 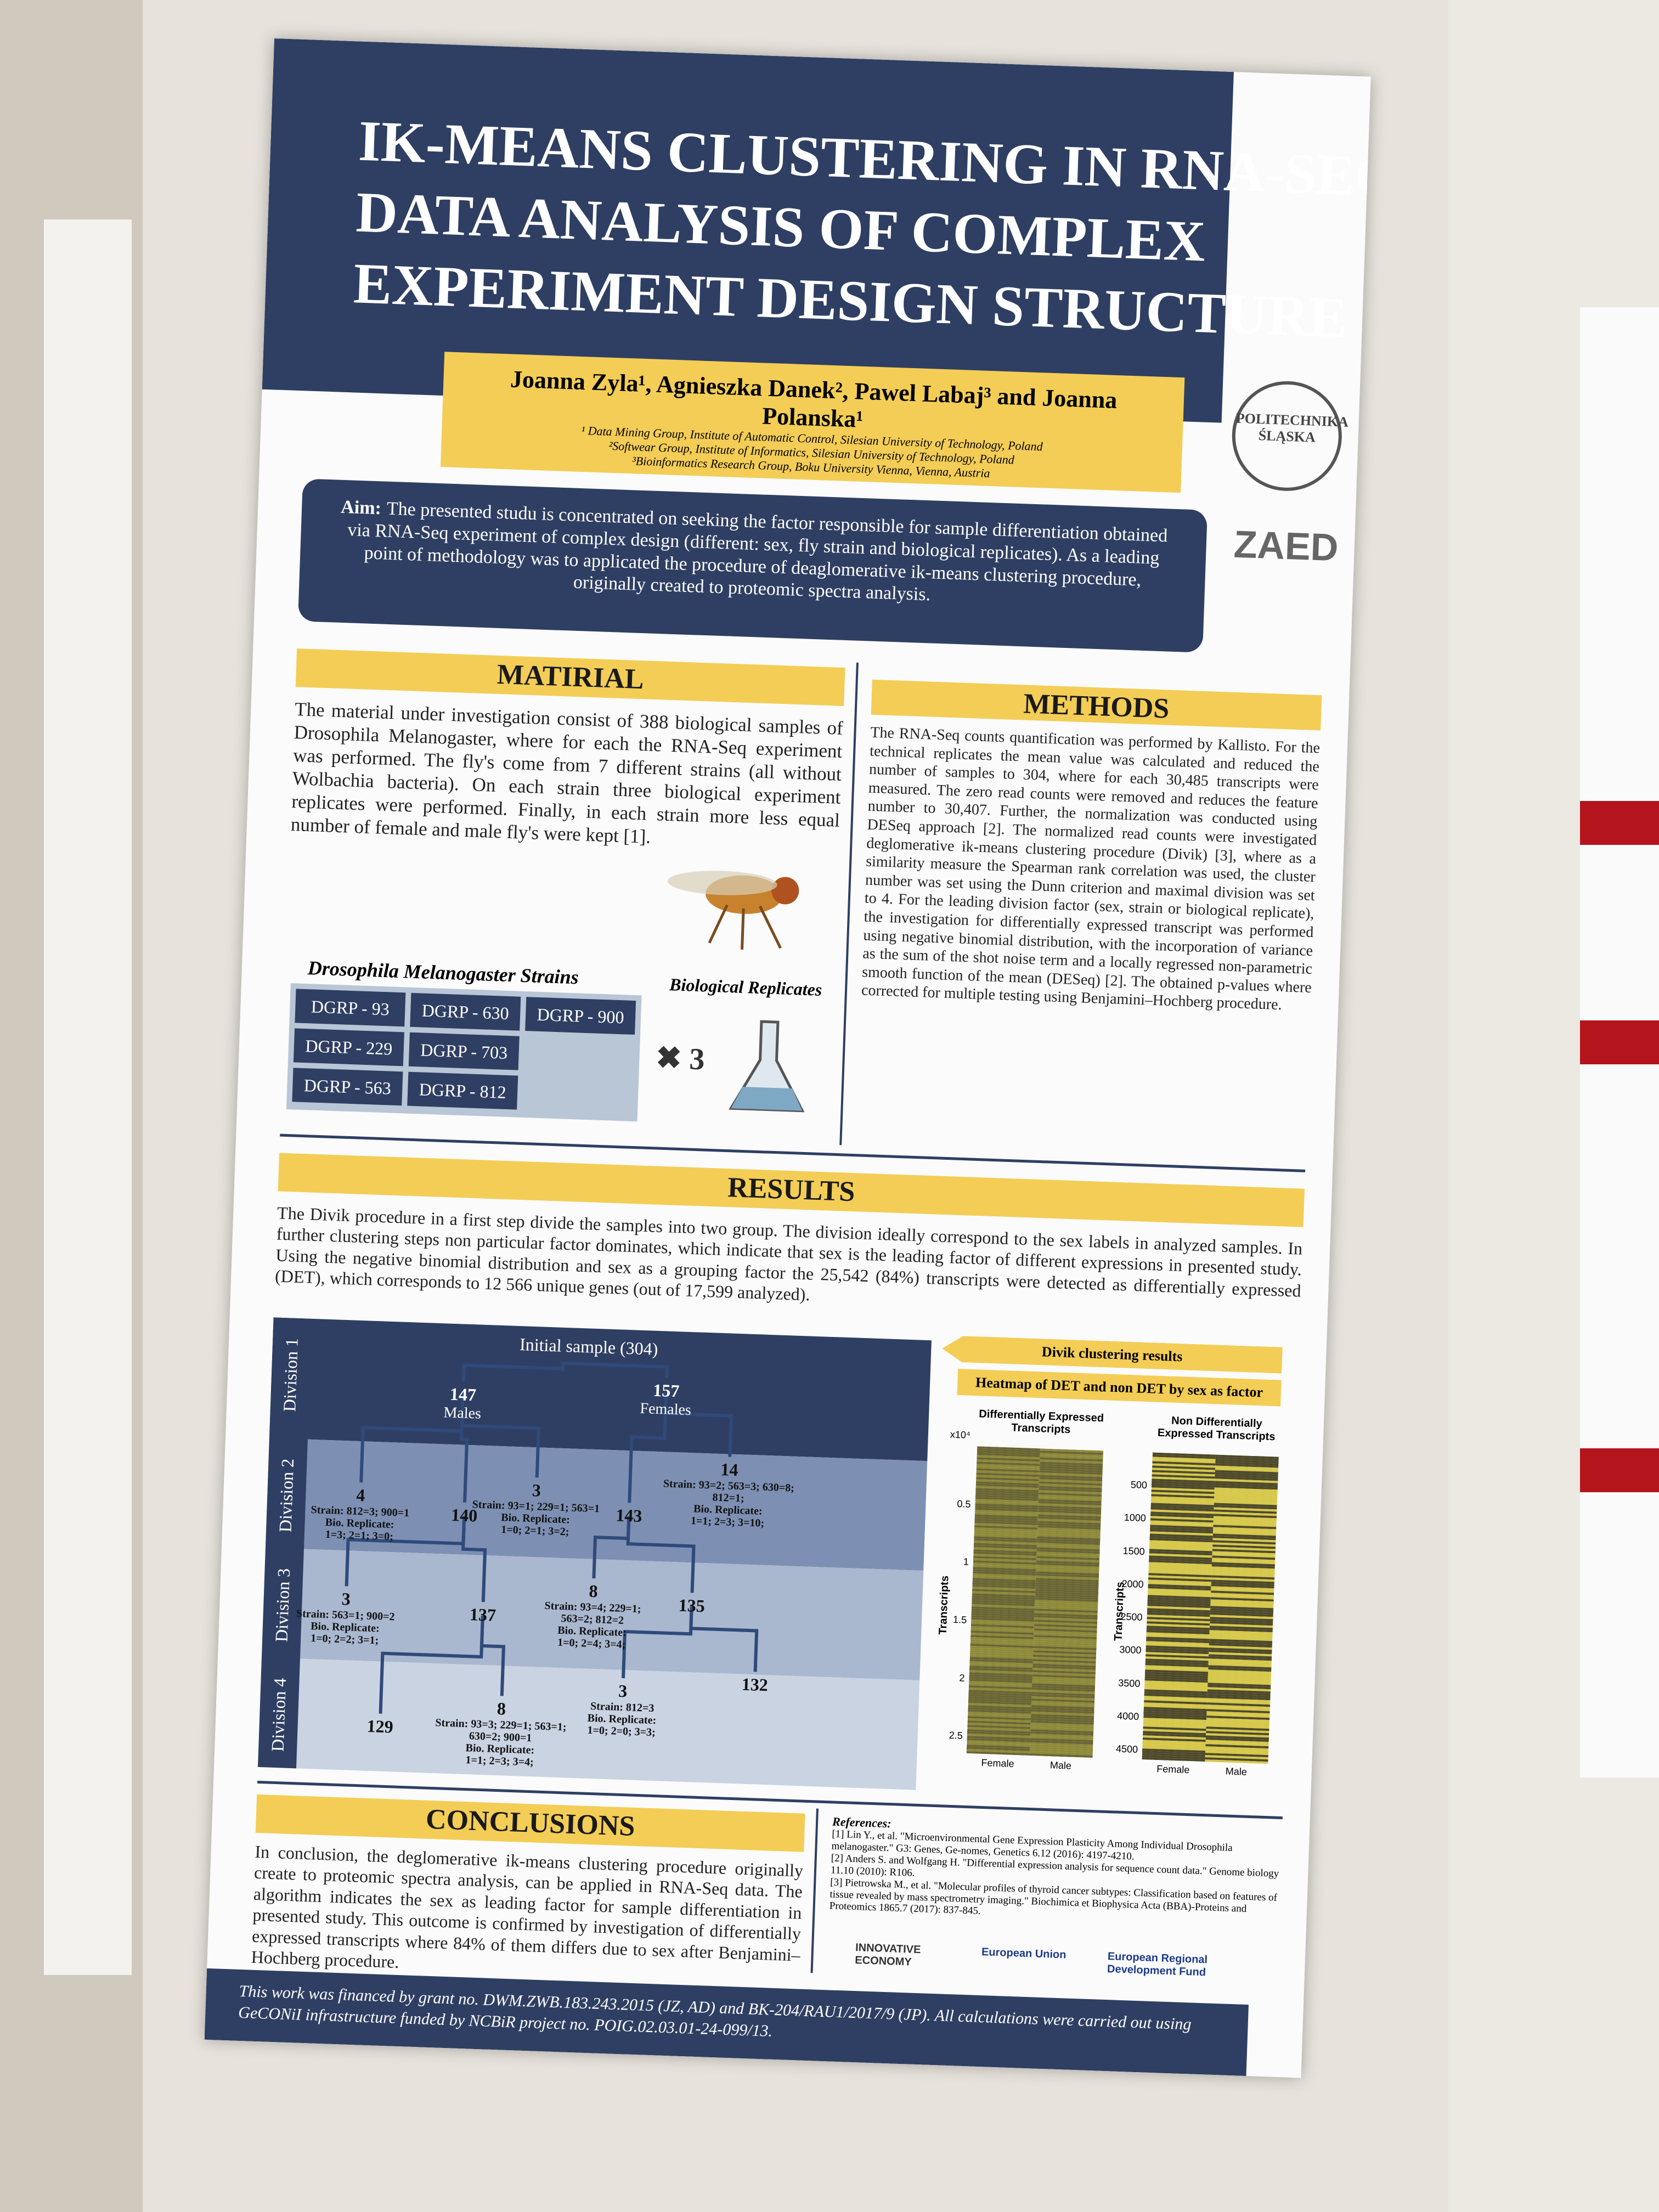 What do you see at coordinates (888, 1955) in the screenshot?
I see `sponsor-logo: INNOVATIVE ECONOMY` at bounding box center [888, 1955].